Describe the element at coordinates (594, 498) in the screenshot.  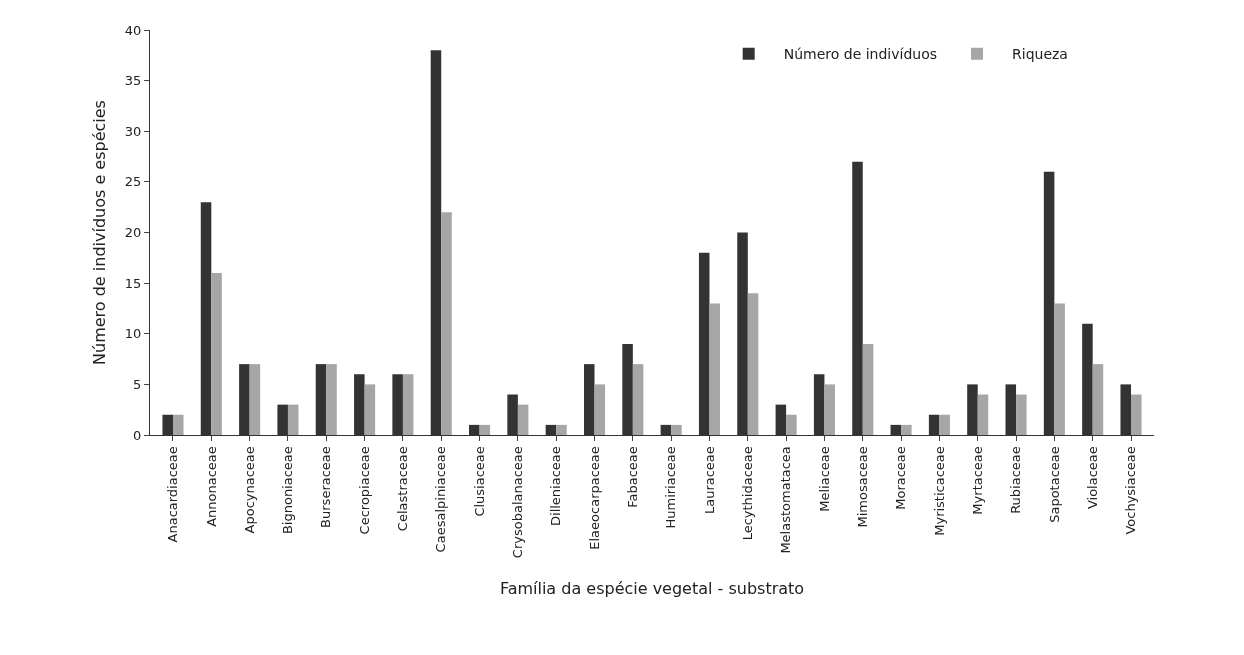
I see `x-tick-label: Elaeocarpaceae` at that location.